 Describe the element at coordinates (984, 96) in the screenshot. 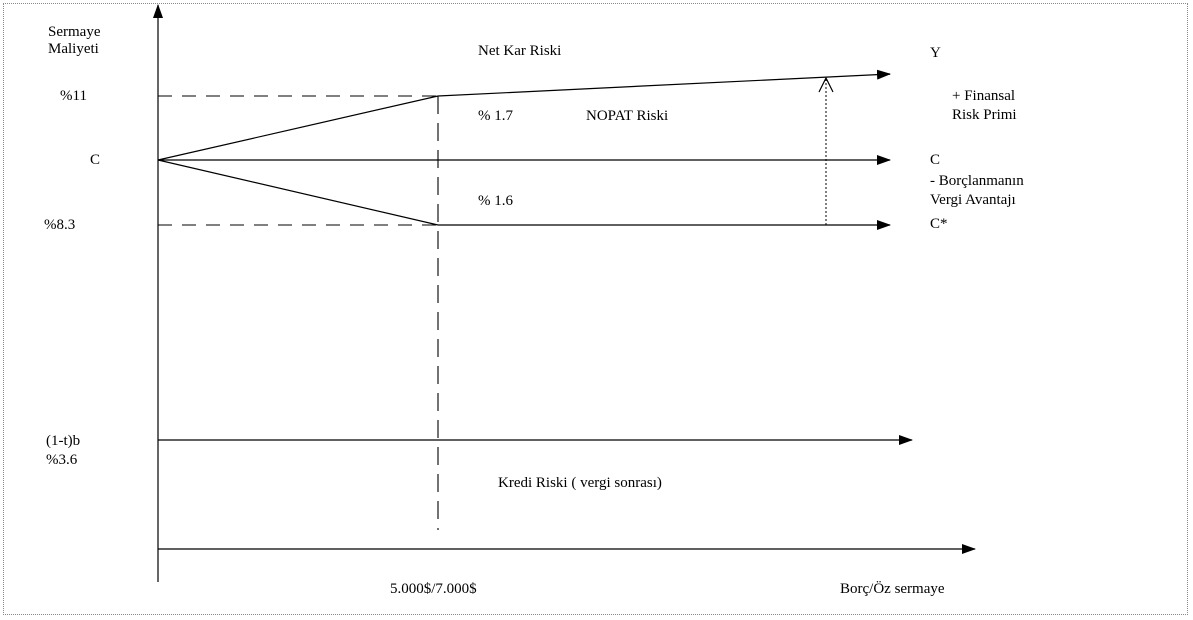

I see `financial-risk-1: + Finansal` at that location.